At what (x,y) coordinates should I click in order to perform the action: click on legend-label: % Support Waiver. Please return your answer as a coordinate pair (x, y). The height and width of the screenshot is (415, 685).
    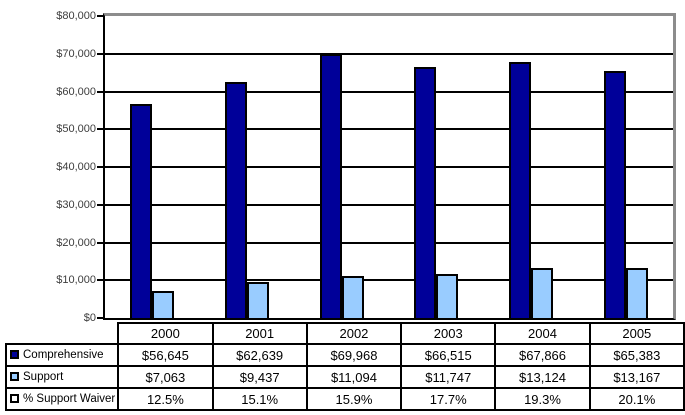
    Looking at the image, I should click on (69, 399).